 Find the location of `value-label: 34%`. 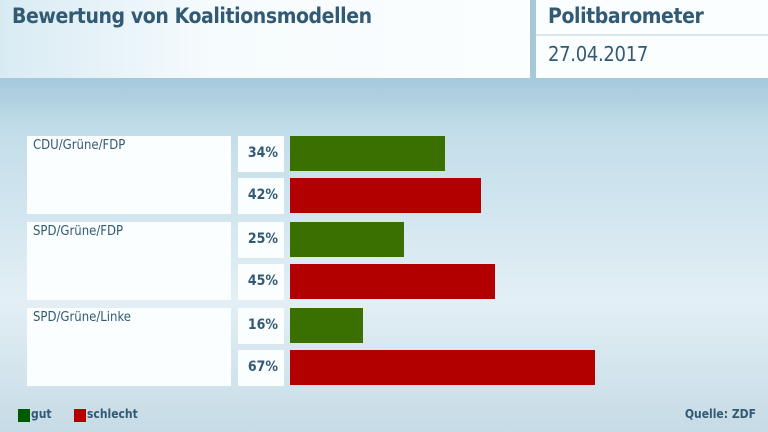

value-label: 34% is located at coordinates (262, 153).